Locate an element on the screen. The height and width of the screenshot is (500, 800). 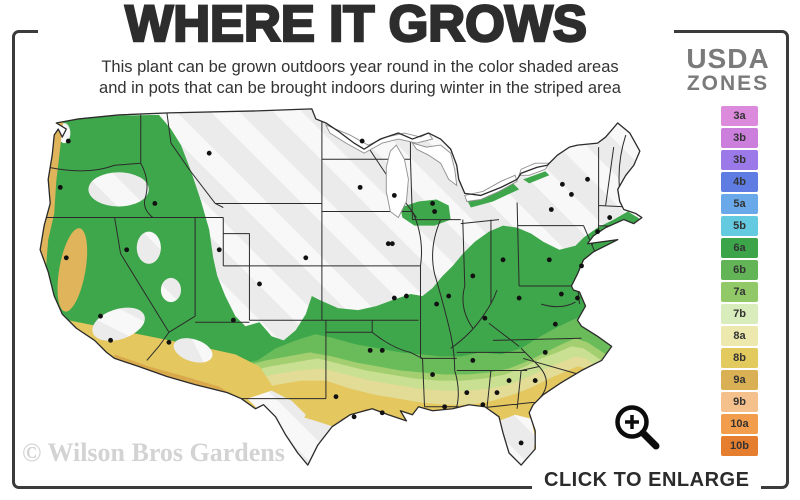
zone-swatch-10b: 10b is located at coordinates (739, 446).